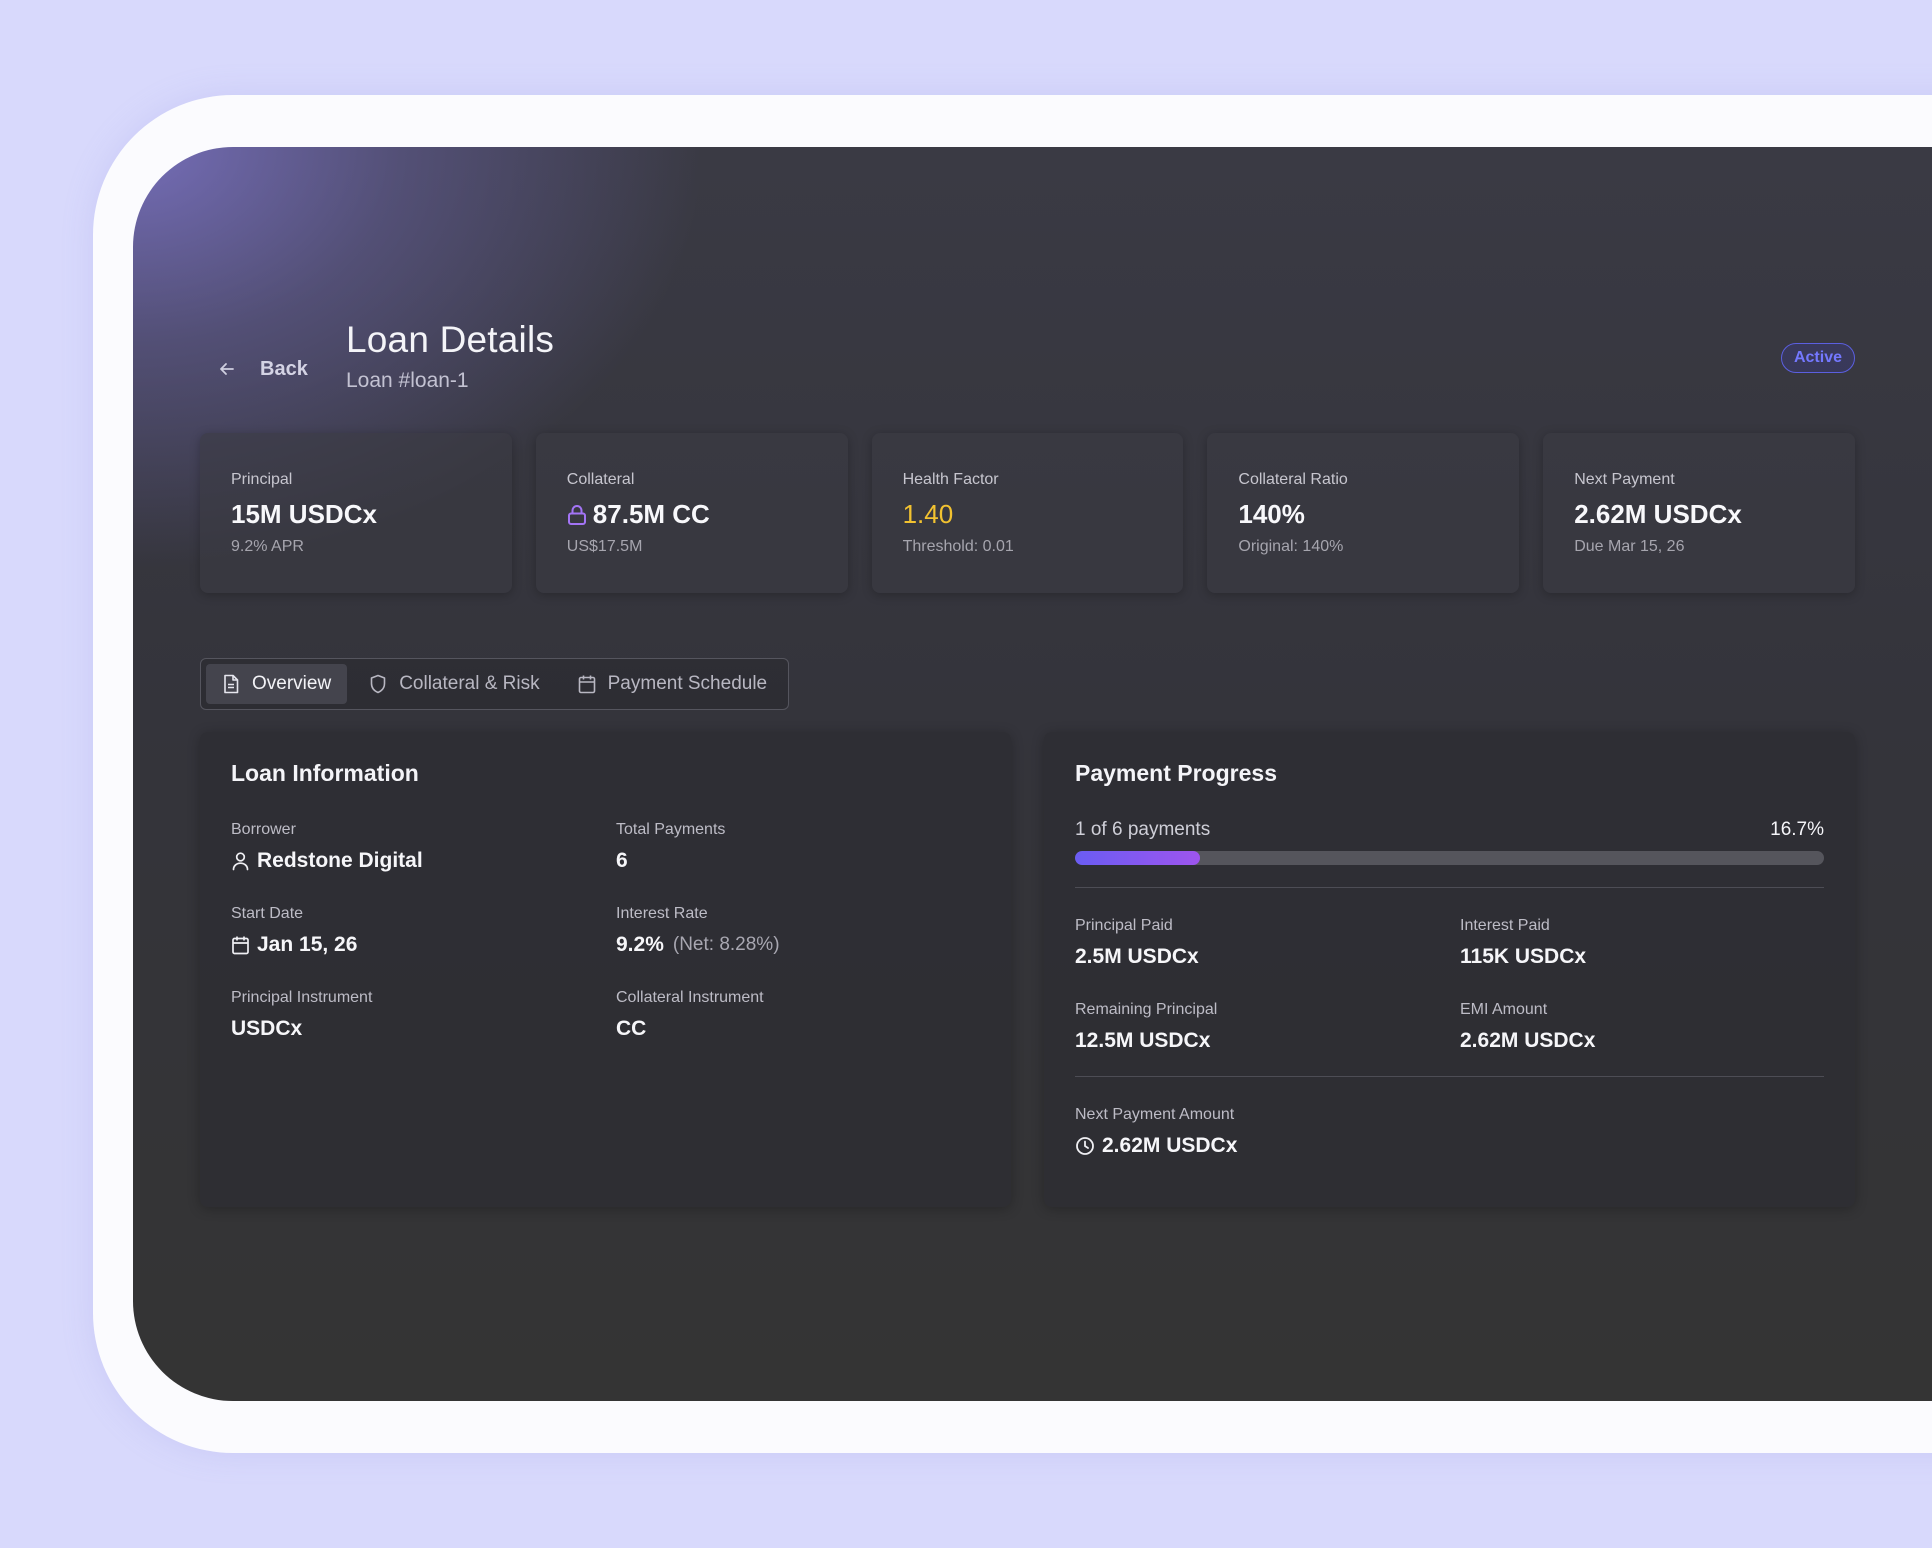 Image resolution: width=1932 pixels, height=1548 pixels. What do you see at coordinates (928, 514) in the screenshot?
I see `stat-value-text: 1.40` at bounding box center [928, 514].